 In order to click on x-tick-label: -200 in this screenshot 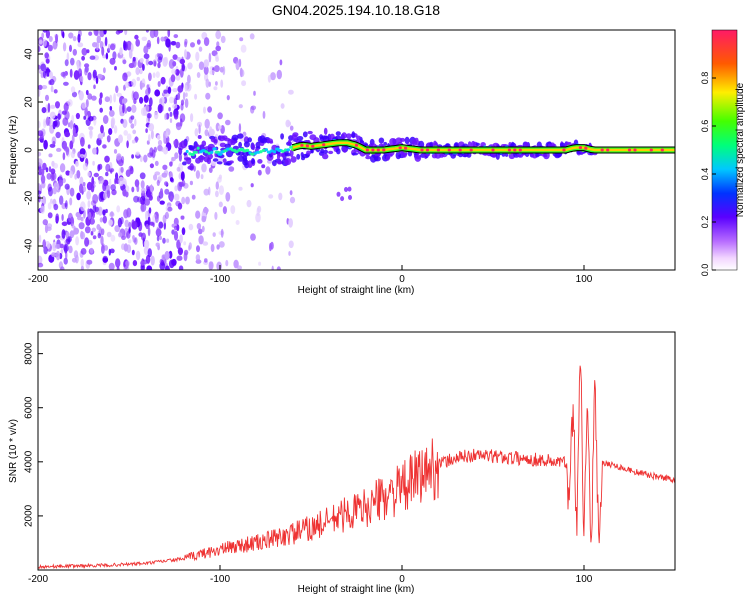, I will do `click(38, 579)`.